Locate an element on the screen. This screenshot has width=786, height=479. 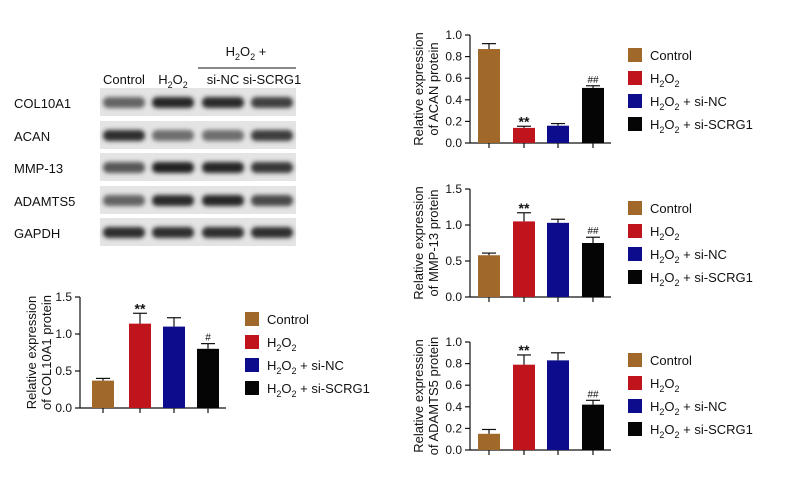
lane-label-si-nc: si-NC is located at coordinates (223, 79).